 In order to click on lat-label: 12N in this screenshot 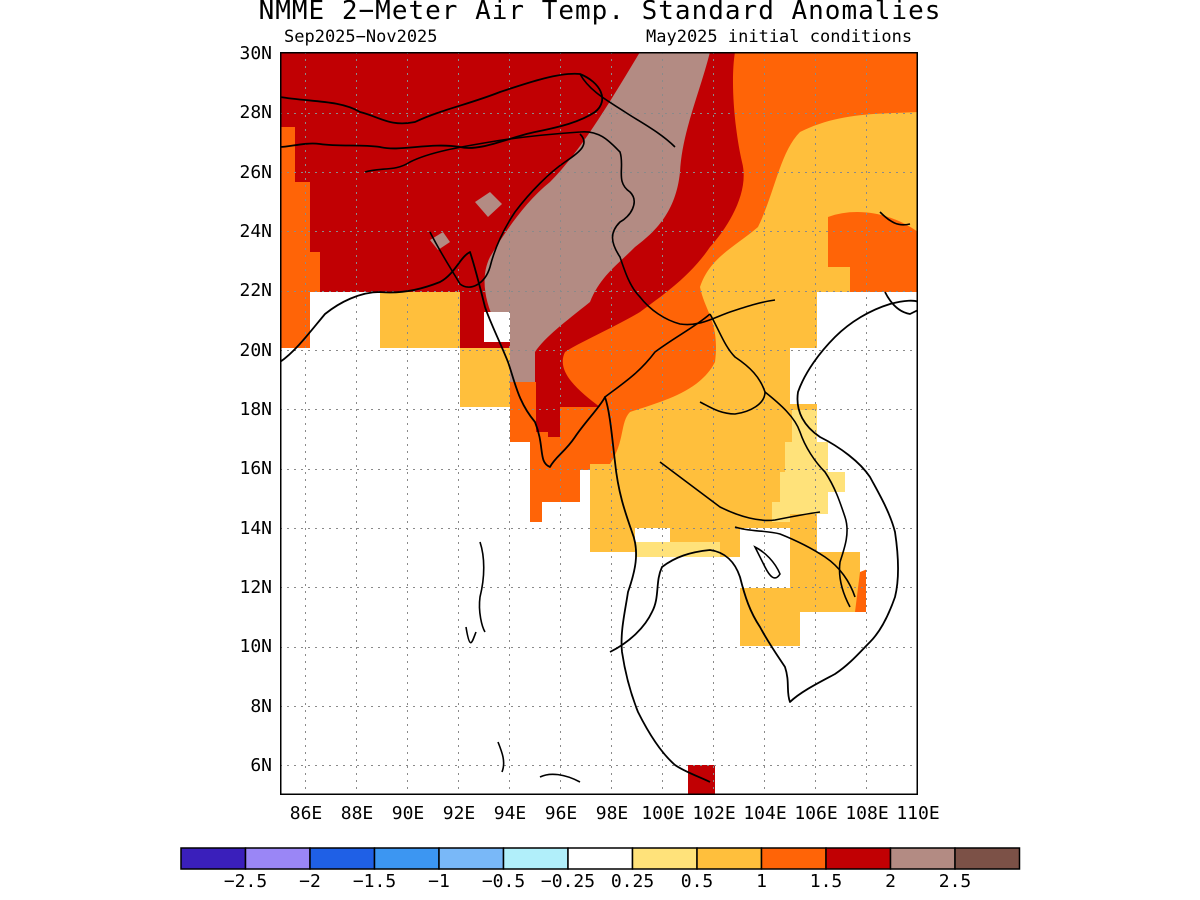, I will do `click(255, 587)`.